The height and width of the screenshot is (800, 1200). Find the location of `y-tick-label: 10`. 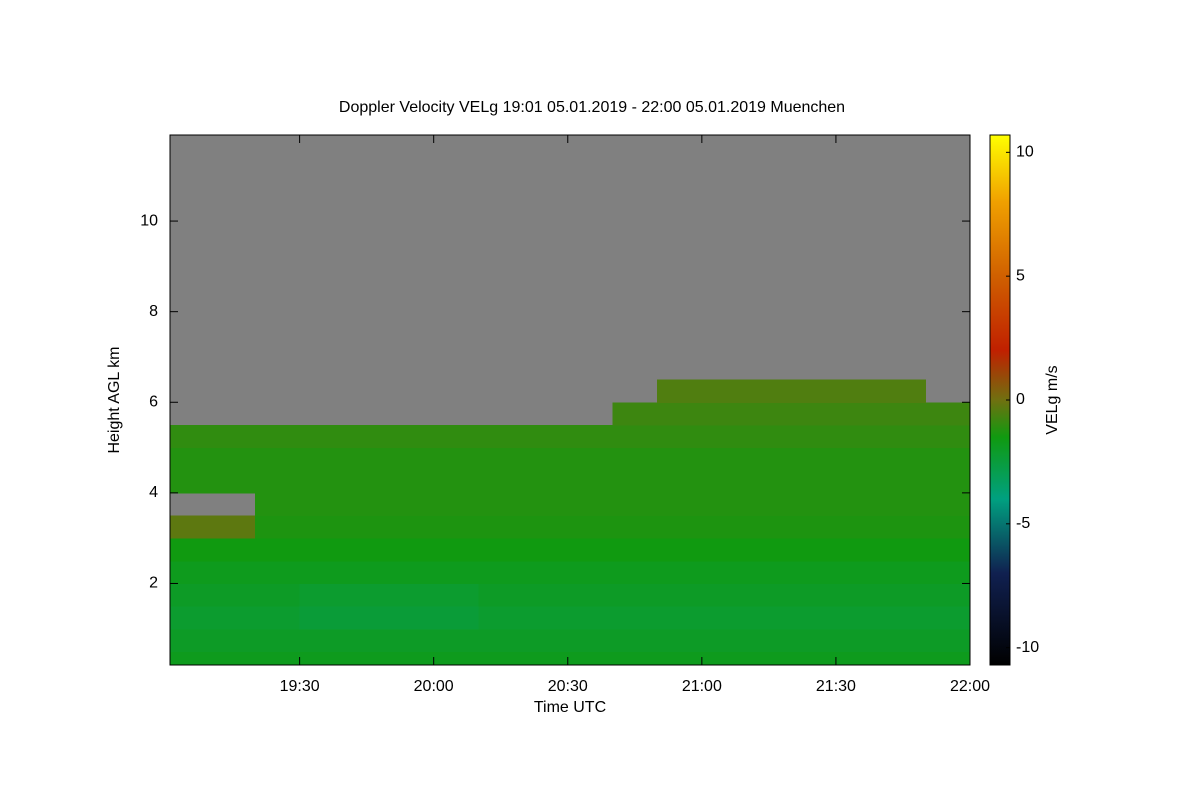

y-tick-label: 10 is located at coordinates (149, 220).